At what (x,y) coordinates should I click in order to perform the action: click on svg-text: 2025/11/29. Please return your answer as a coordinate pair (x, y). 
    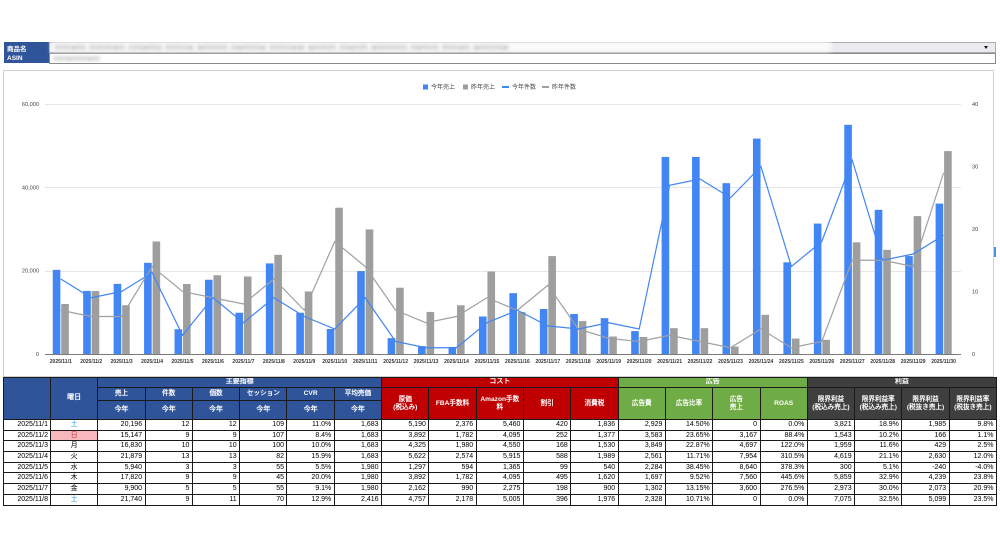
    Looking at the image, I should click on (913, 362).